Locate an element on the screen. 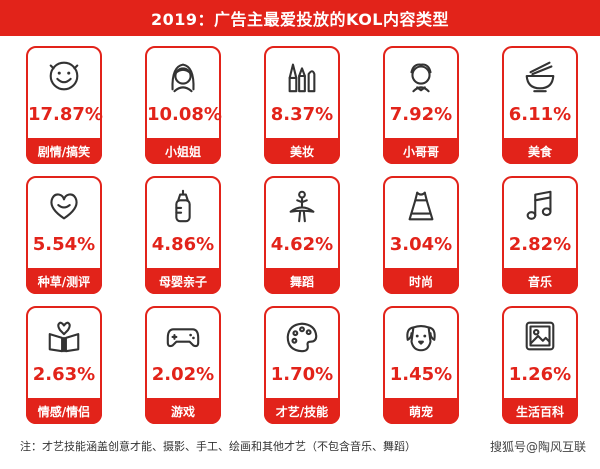 The image size is (600, 469). percent-value: 1.45% is located at coordinates (421, 374).